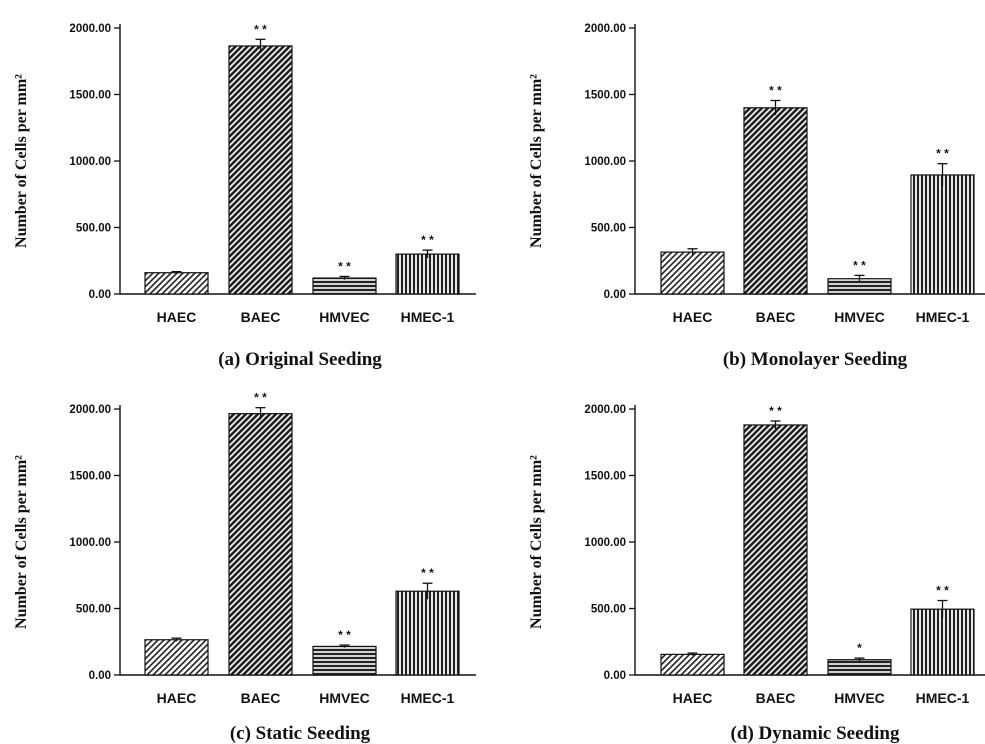 The height and width of the screenshot is (744, 985). What do you see at coordinates (300, 733) in the screenshot?
I see `panel-caption: (c) Static Seeding` at bounding box center [300, 733].